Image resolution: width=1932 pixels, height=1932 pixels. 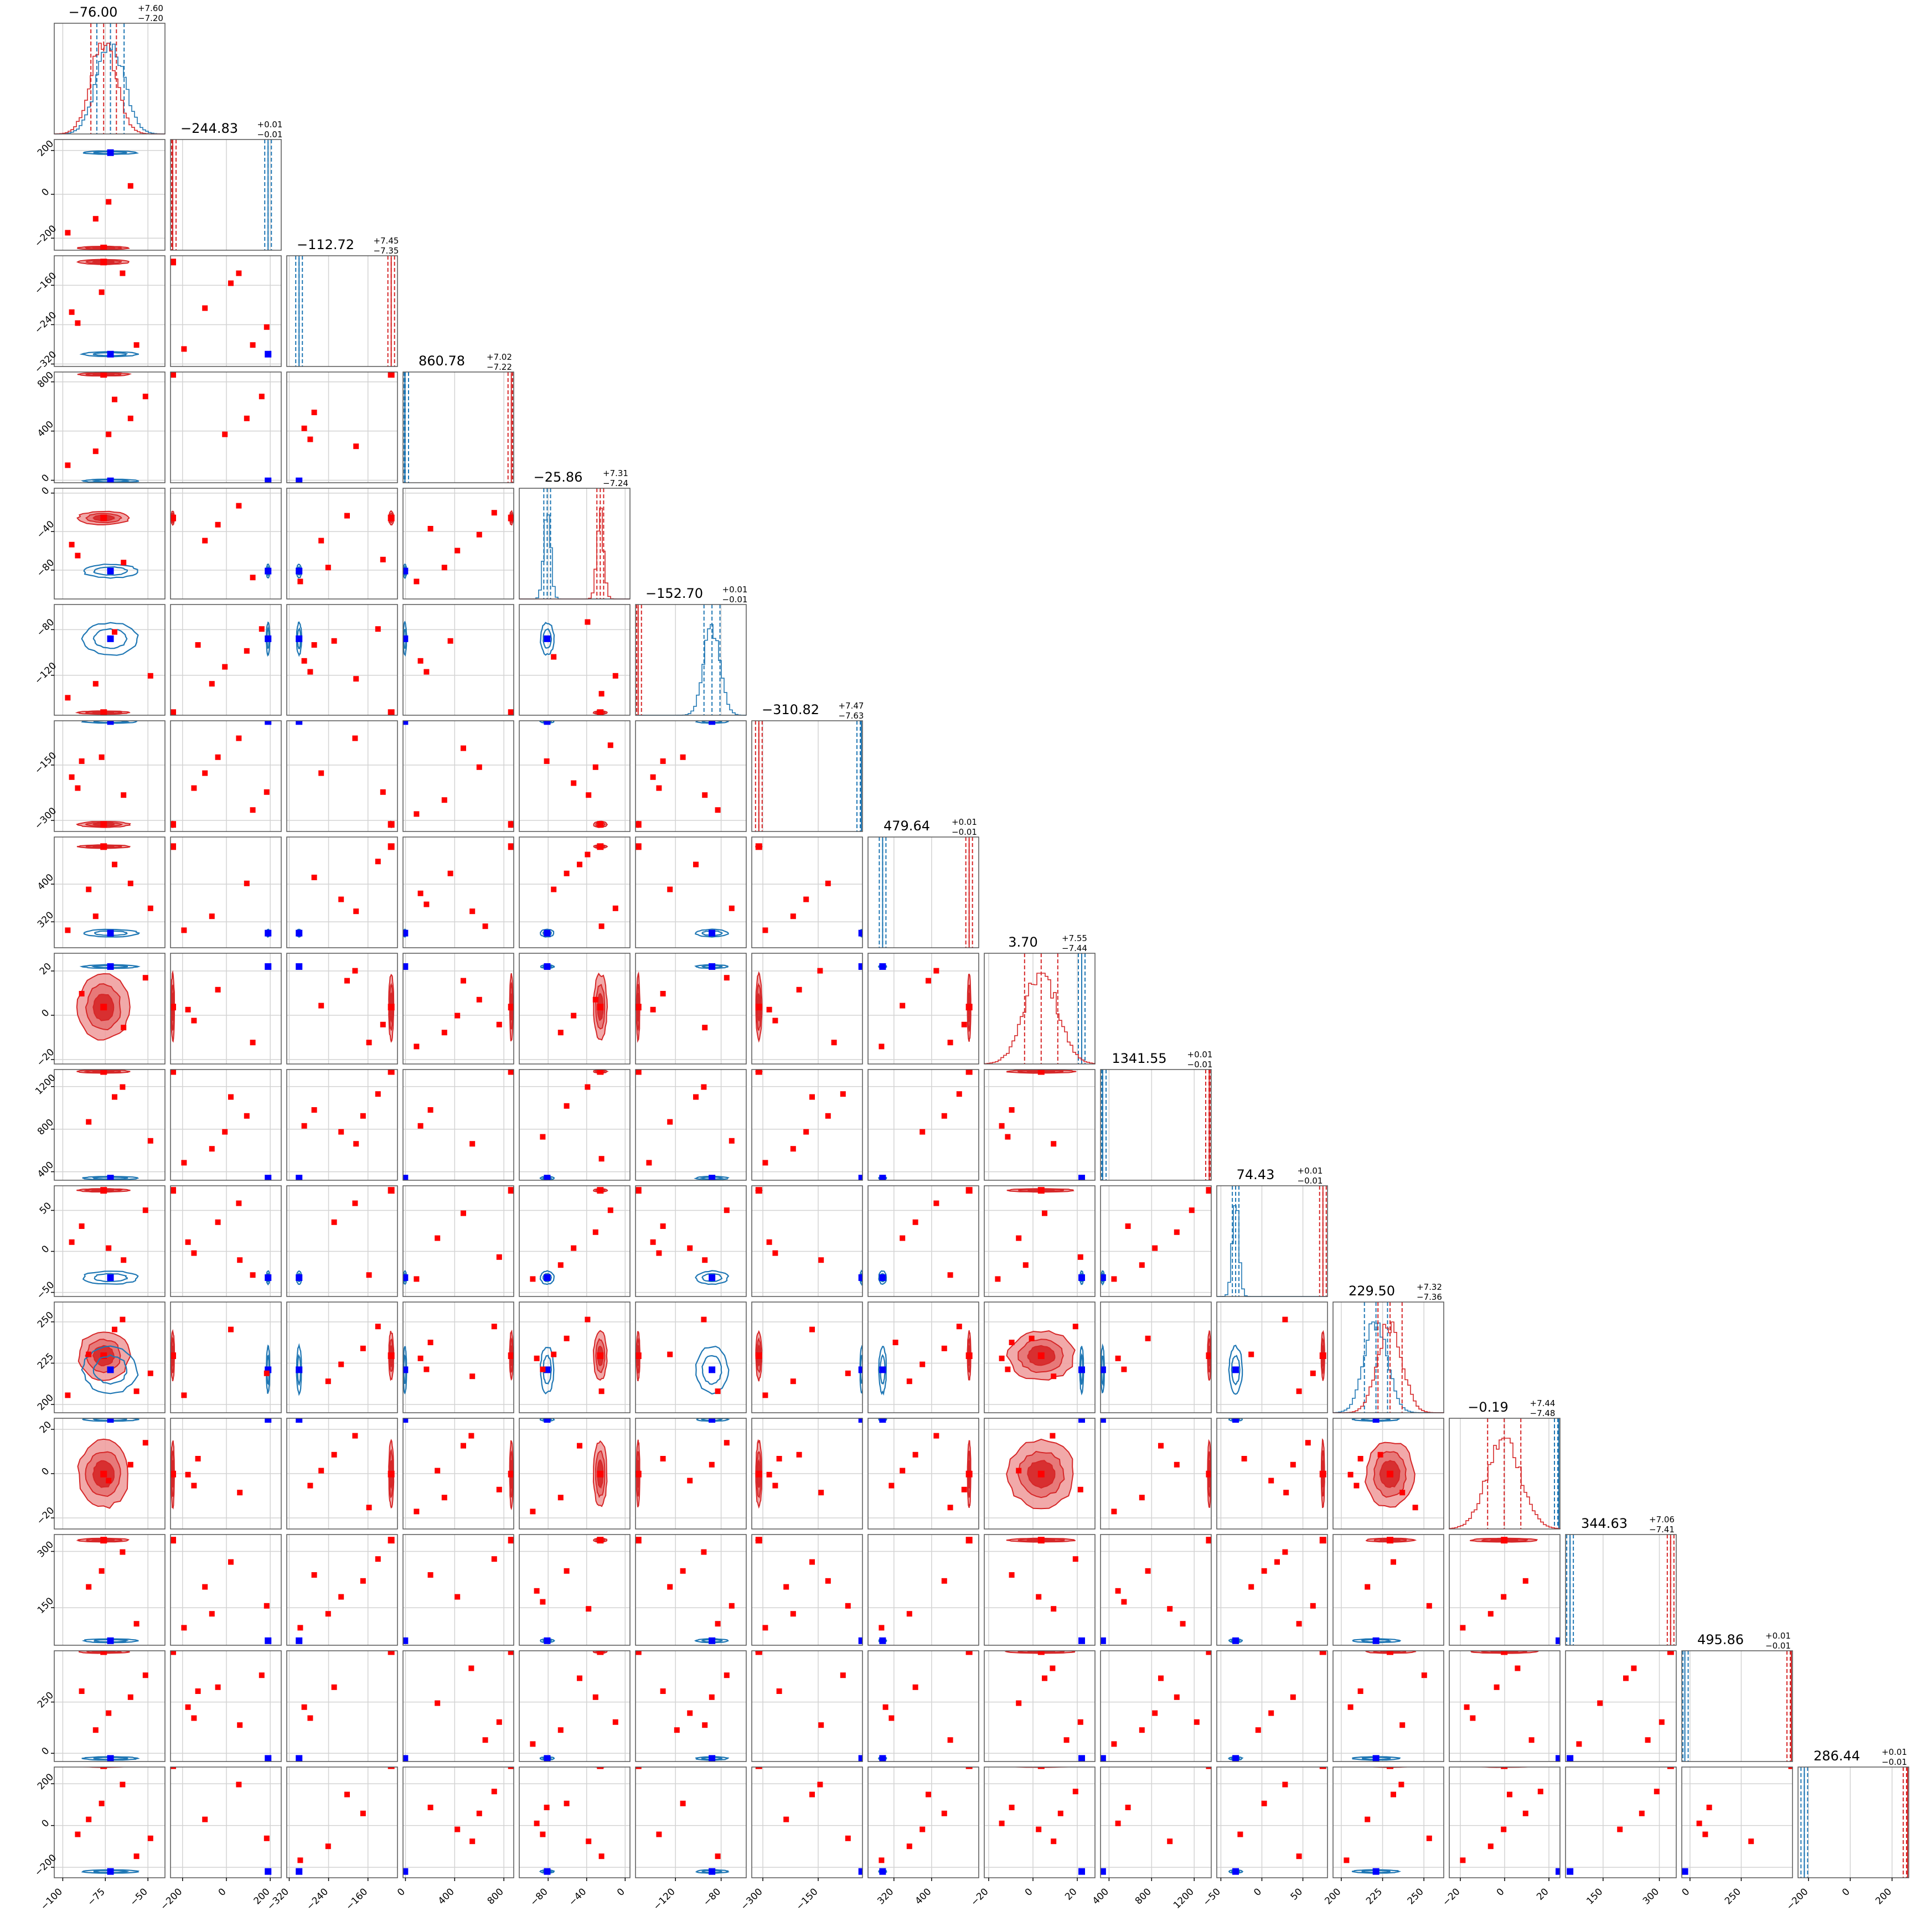 What do you see at coordinates (1071, 1894) in the screenshot?
I see `x-tick-label: 20` at bounding box center [1071, 1894].